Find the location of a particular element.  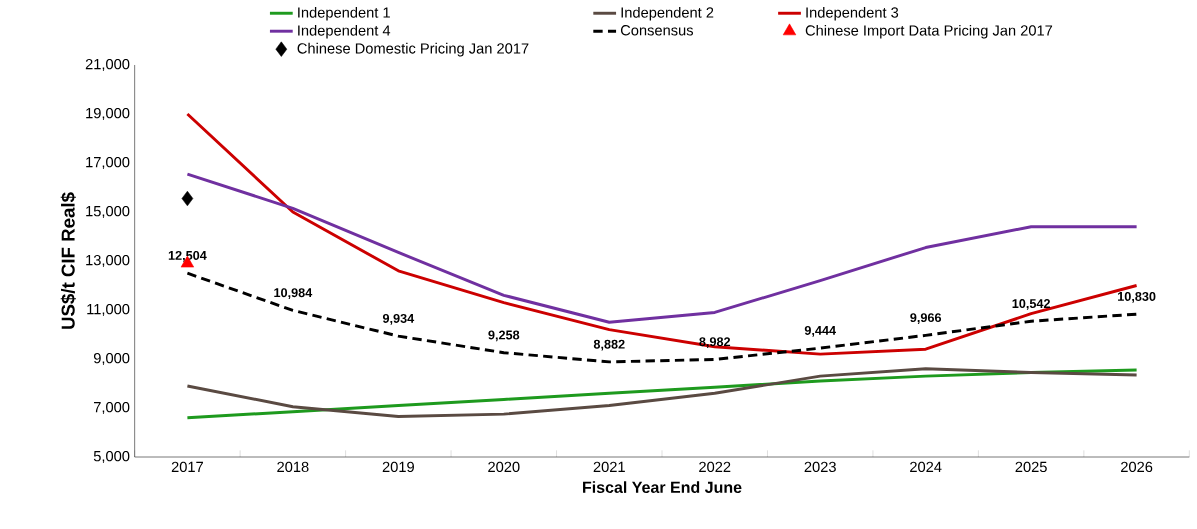

y-tick-label: 13,000 is located at coordinates (108, 261).